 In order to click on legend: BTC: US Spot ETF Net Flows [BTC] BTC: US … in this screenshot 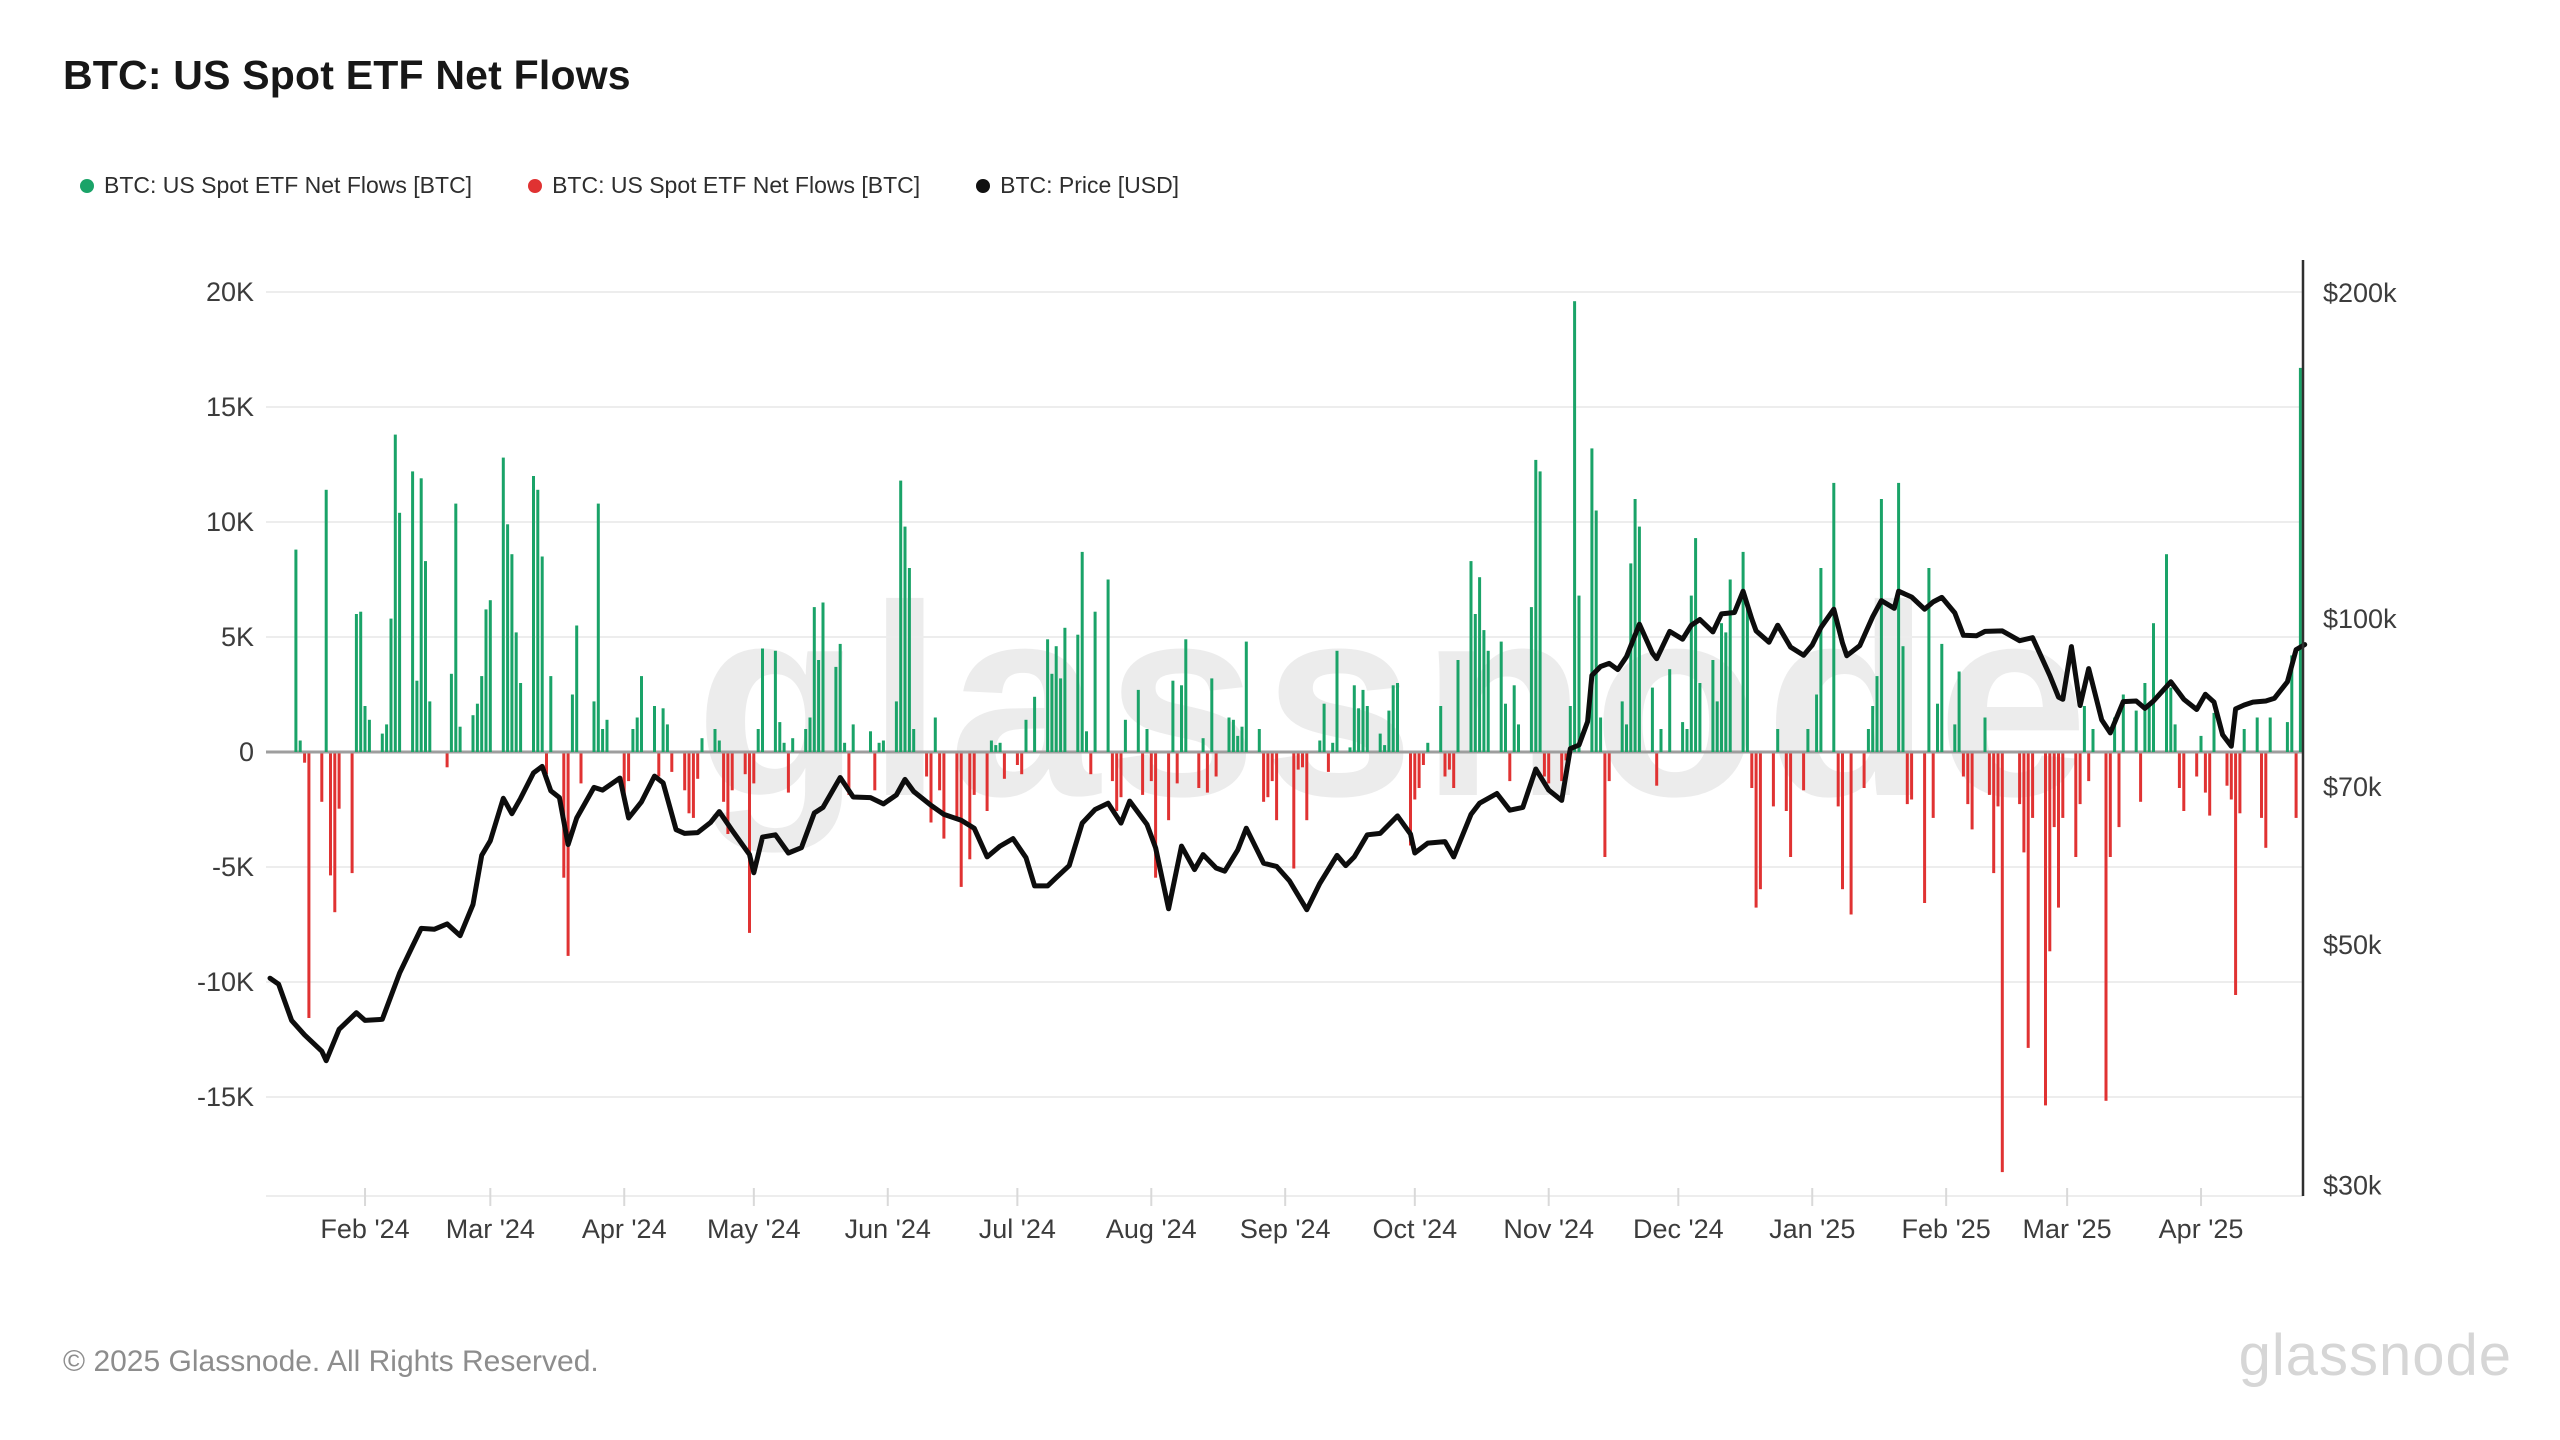, I will do `click(629, 185)`.